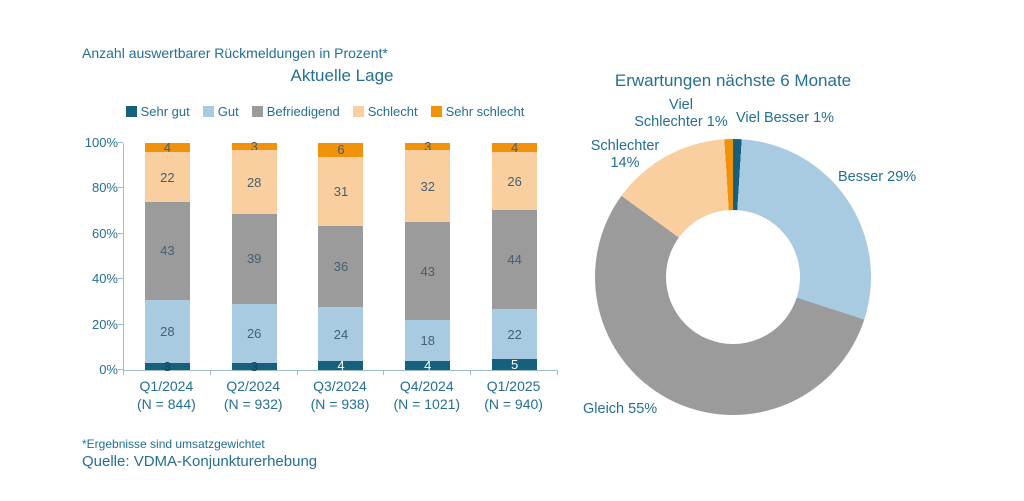  I want to click on bar-segment-Gut: 24, so click(341, 334).